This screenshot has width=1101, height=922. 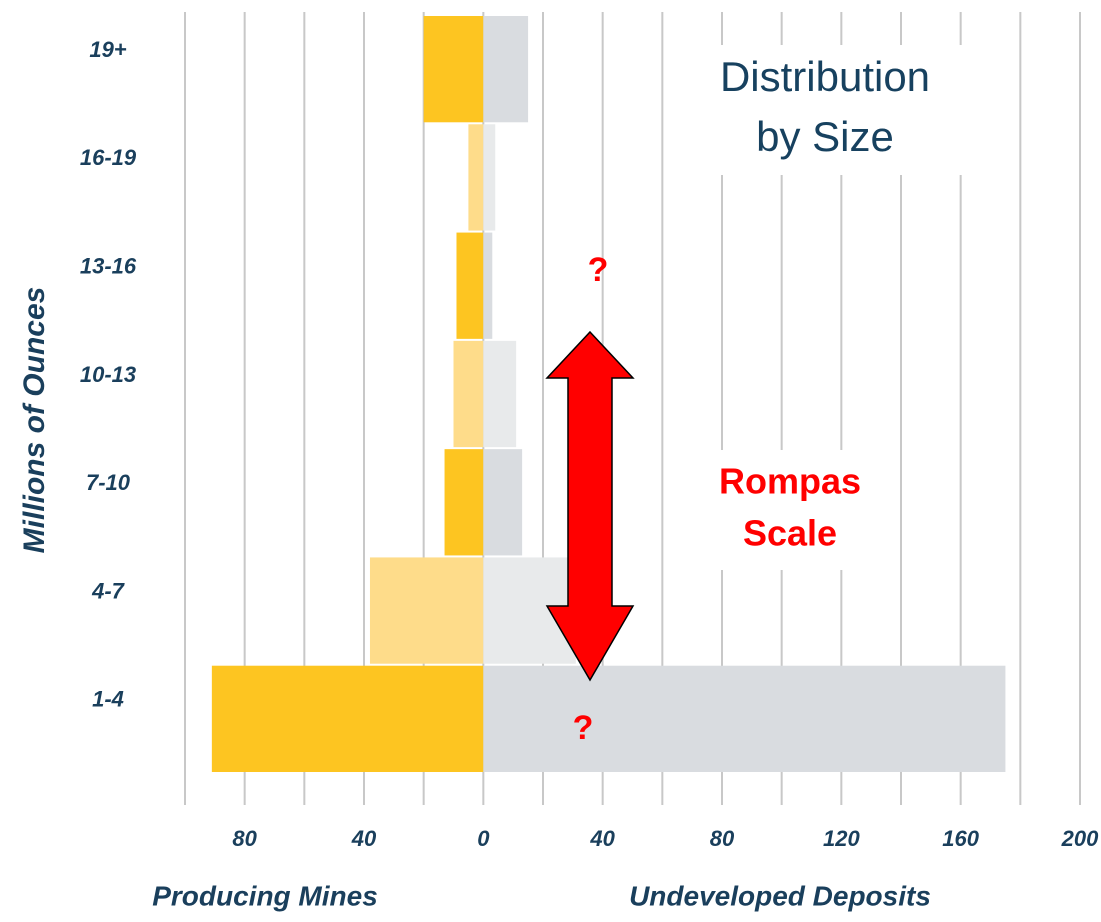 What do you see at coordinates (483, 838) in the screenshot?
I see `x-tick-label: 0` at bounding box center [483, 838].